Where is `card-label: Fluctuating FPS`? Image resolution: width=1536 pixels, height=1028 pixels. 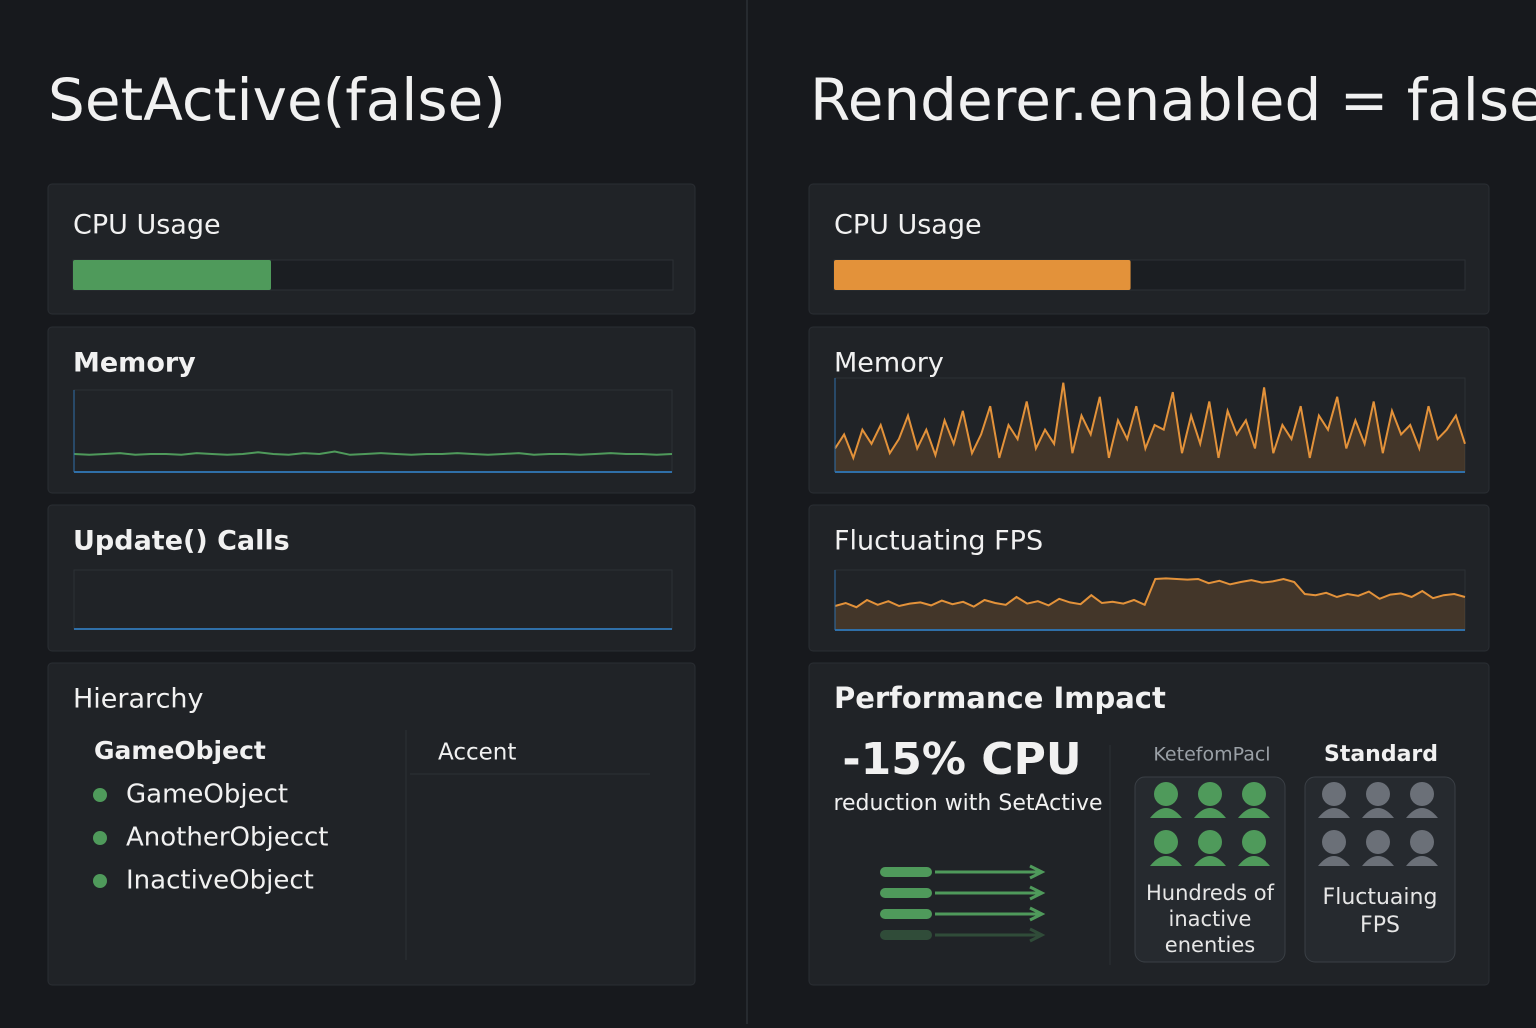
card-label: Fluctuating FPS is located at coordinates (938, 541).